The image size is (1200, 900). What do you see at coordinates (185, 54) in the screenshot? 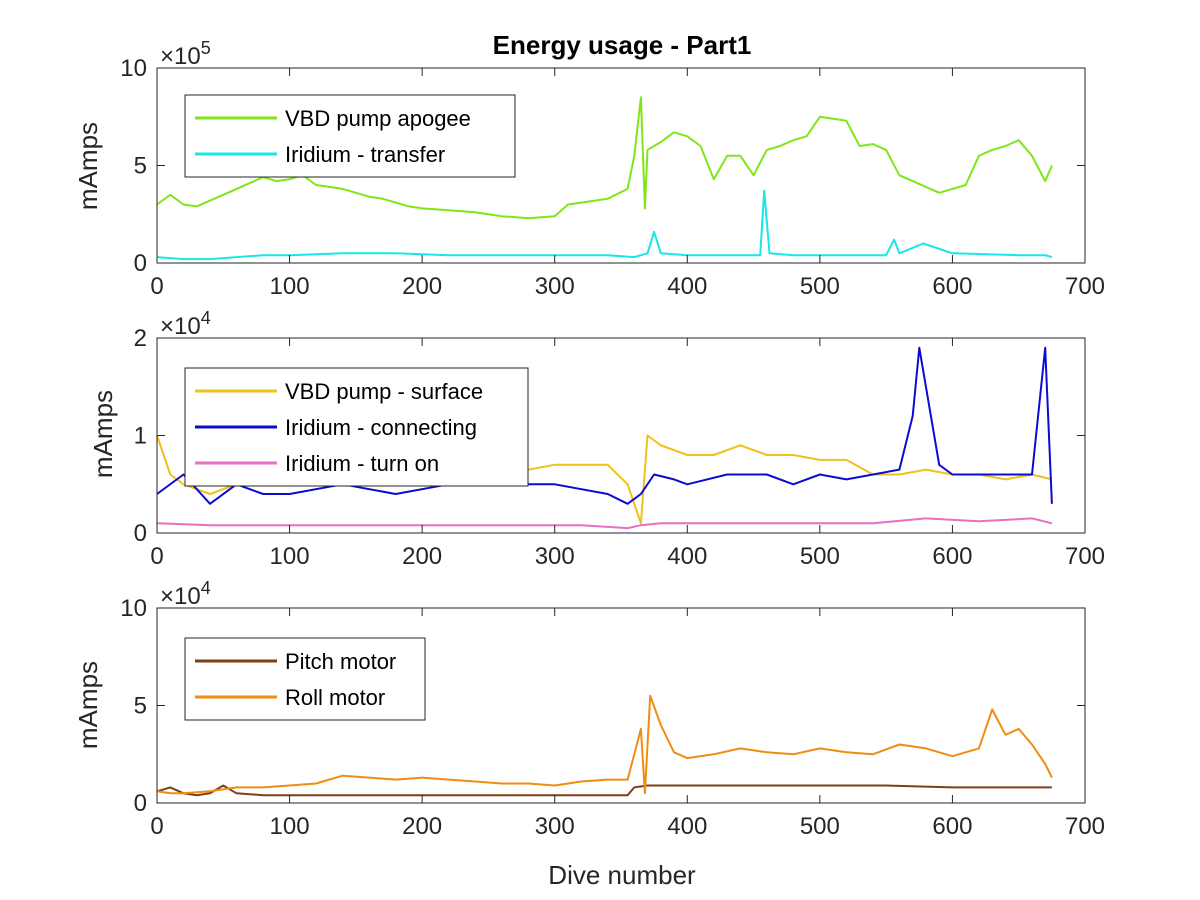
I see `panel-1-exponent: ×10⁵` at bounding box center [185, 54].